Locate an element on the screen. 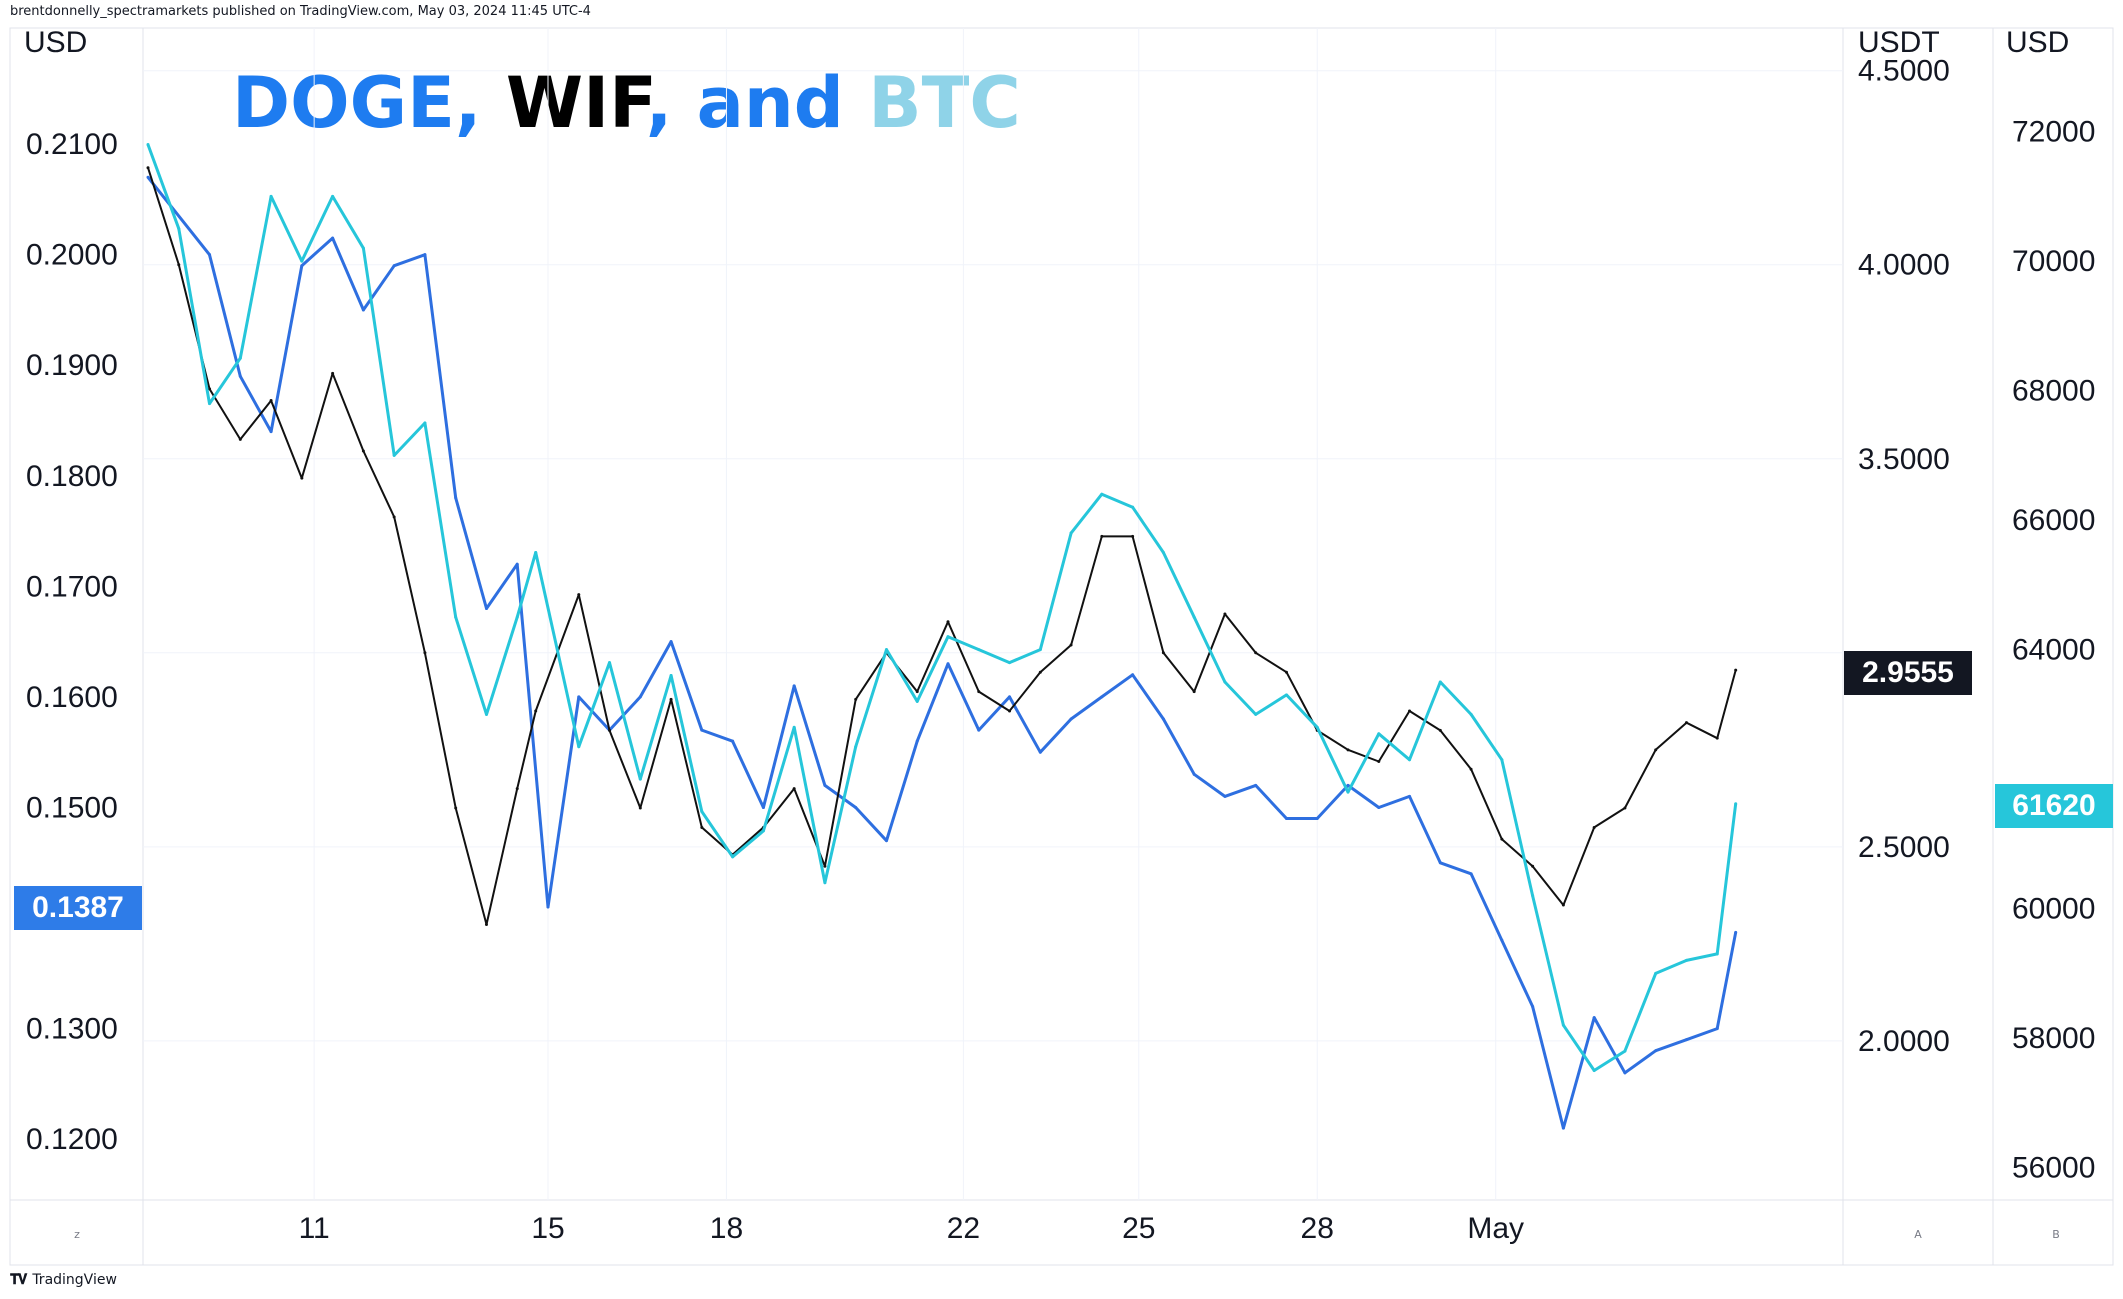 The width and height of the screenshot is (2123, 1299). right-axis-tick-label: 56000 is located at coordinates (2053, 1168).